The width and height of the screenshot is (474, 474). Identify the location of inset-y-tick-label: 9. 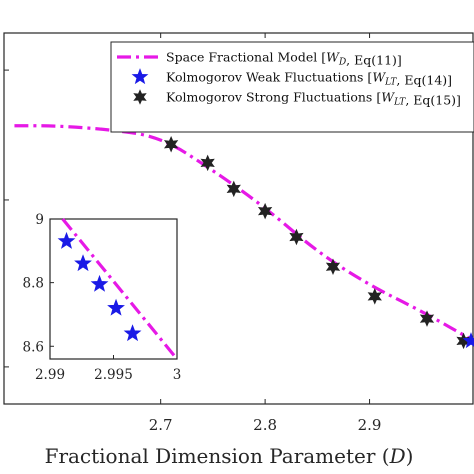
(39, 220).